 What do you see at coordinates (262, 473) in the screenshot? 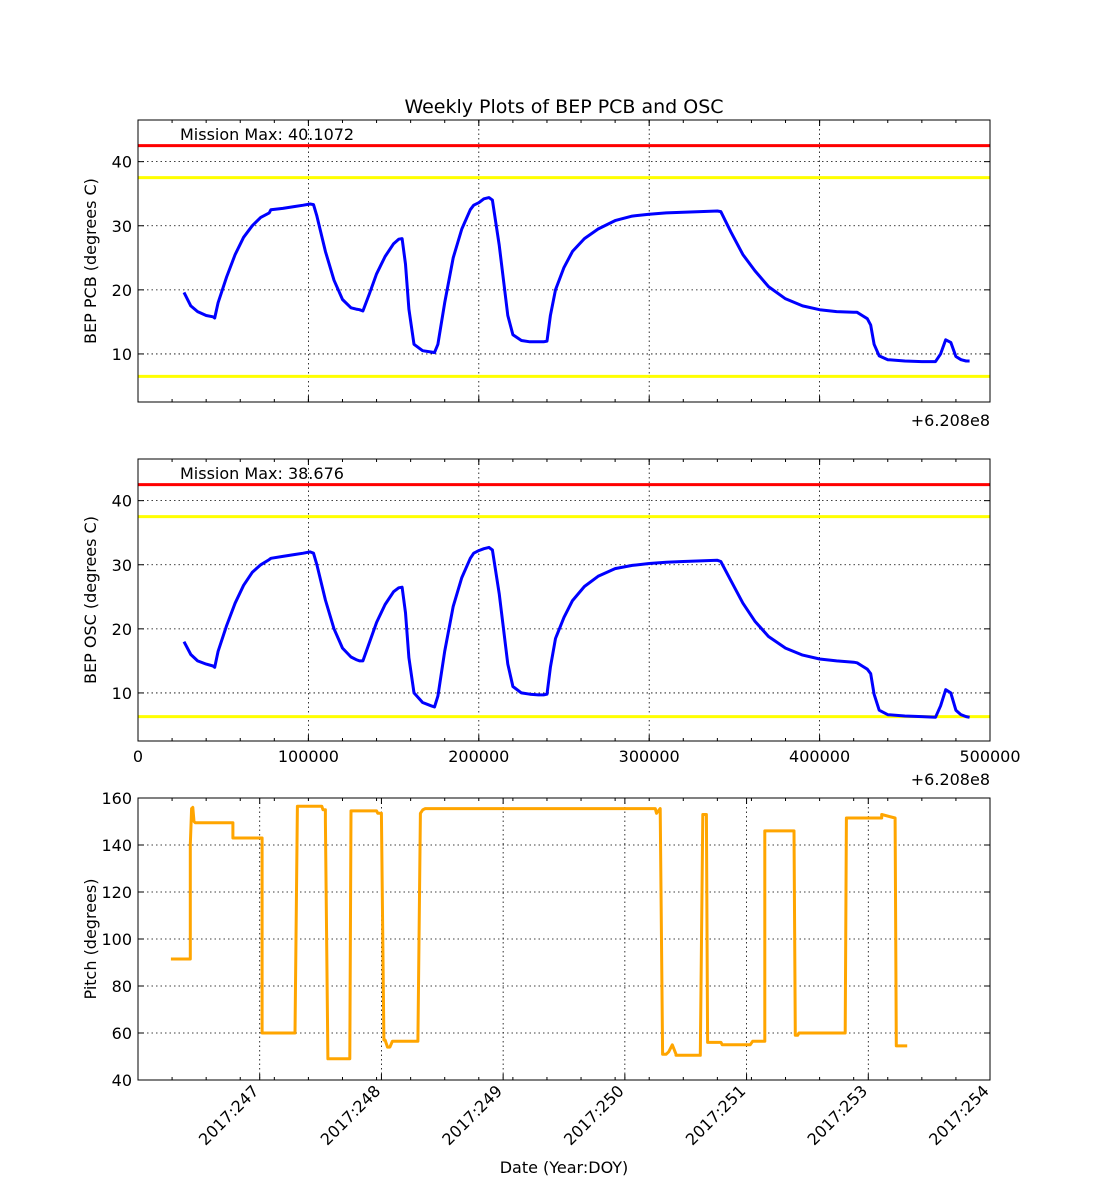
I see `mission-max-annotation: Mission Max: 38.676` at bounding box center [262, 473].